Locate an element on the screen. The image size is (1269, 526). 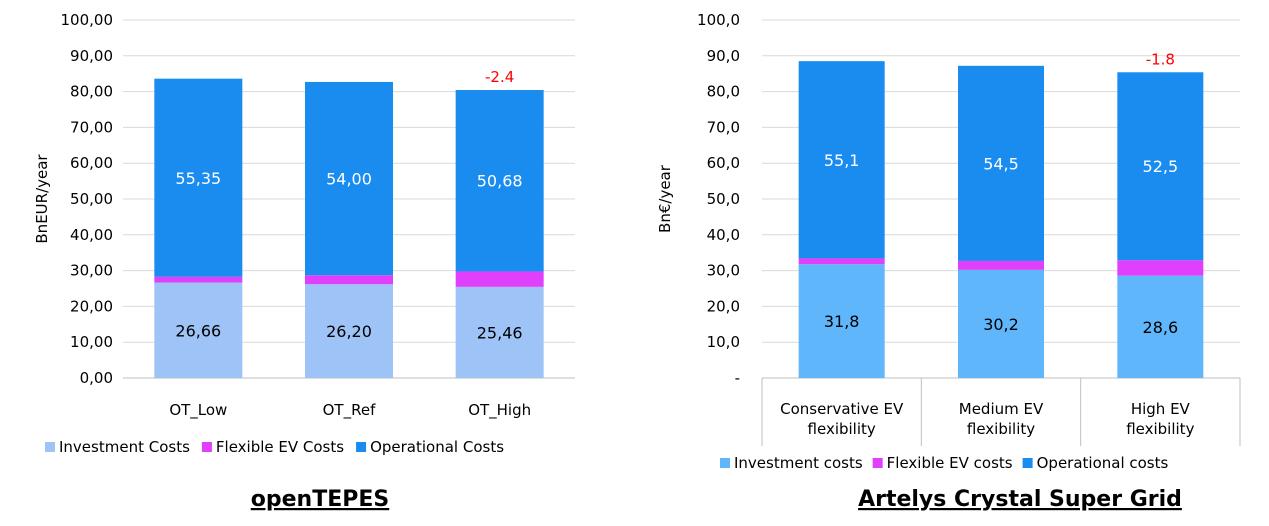
y-tick-label: 100,0 is located at coordinates (718, 20).